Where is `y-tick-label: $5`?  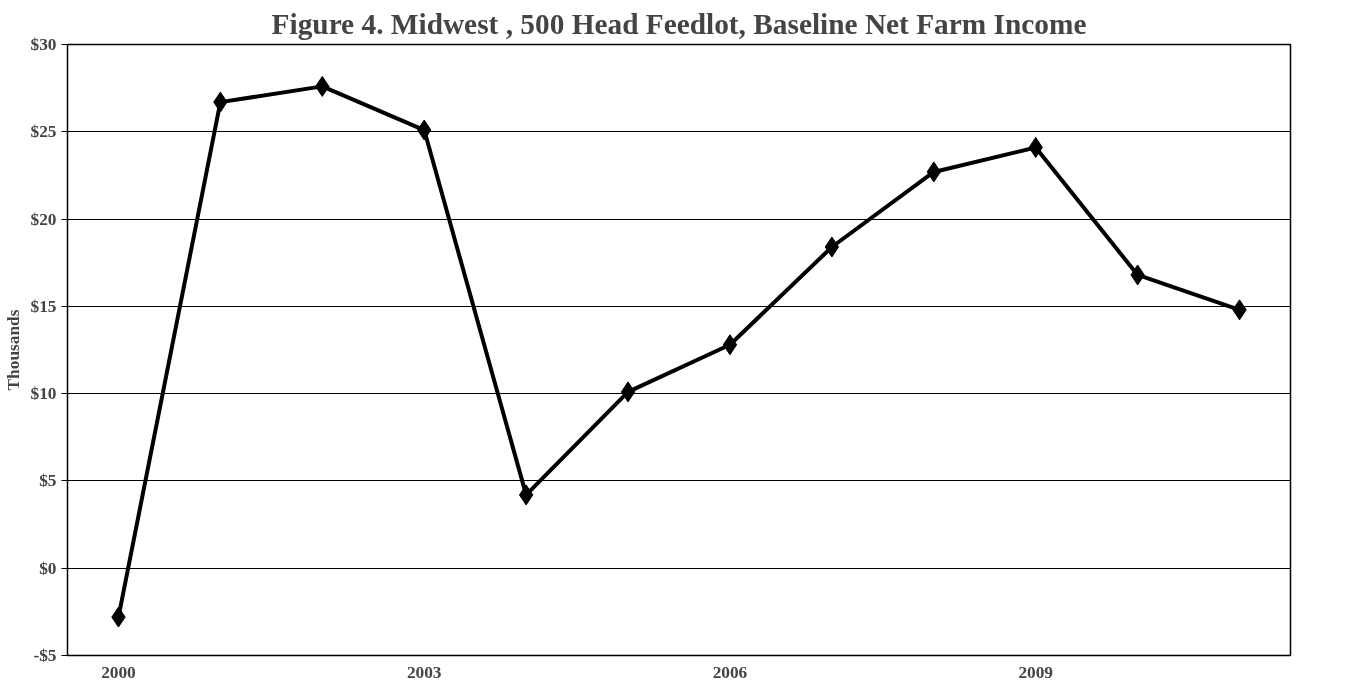
y-tick-label: $5 is located at coordinates (48, 481).